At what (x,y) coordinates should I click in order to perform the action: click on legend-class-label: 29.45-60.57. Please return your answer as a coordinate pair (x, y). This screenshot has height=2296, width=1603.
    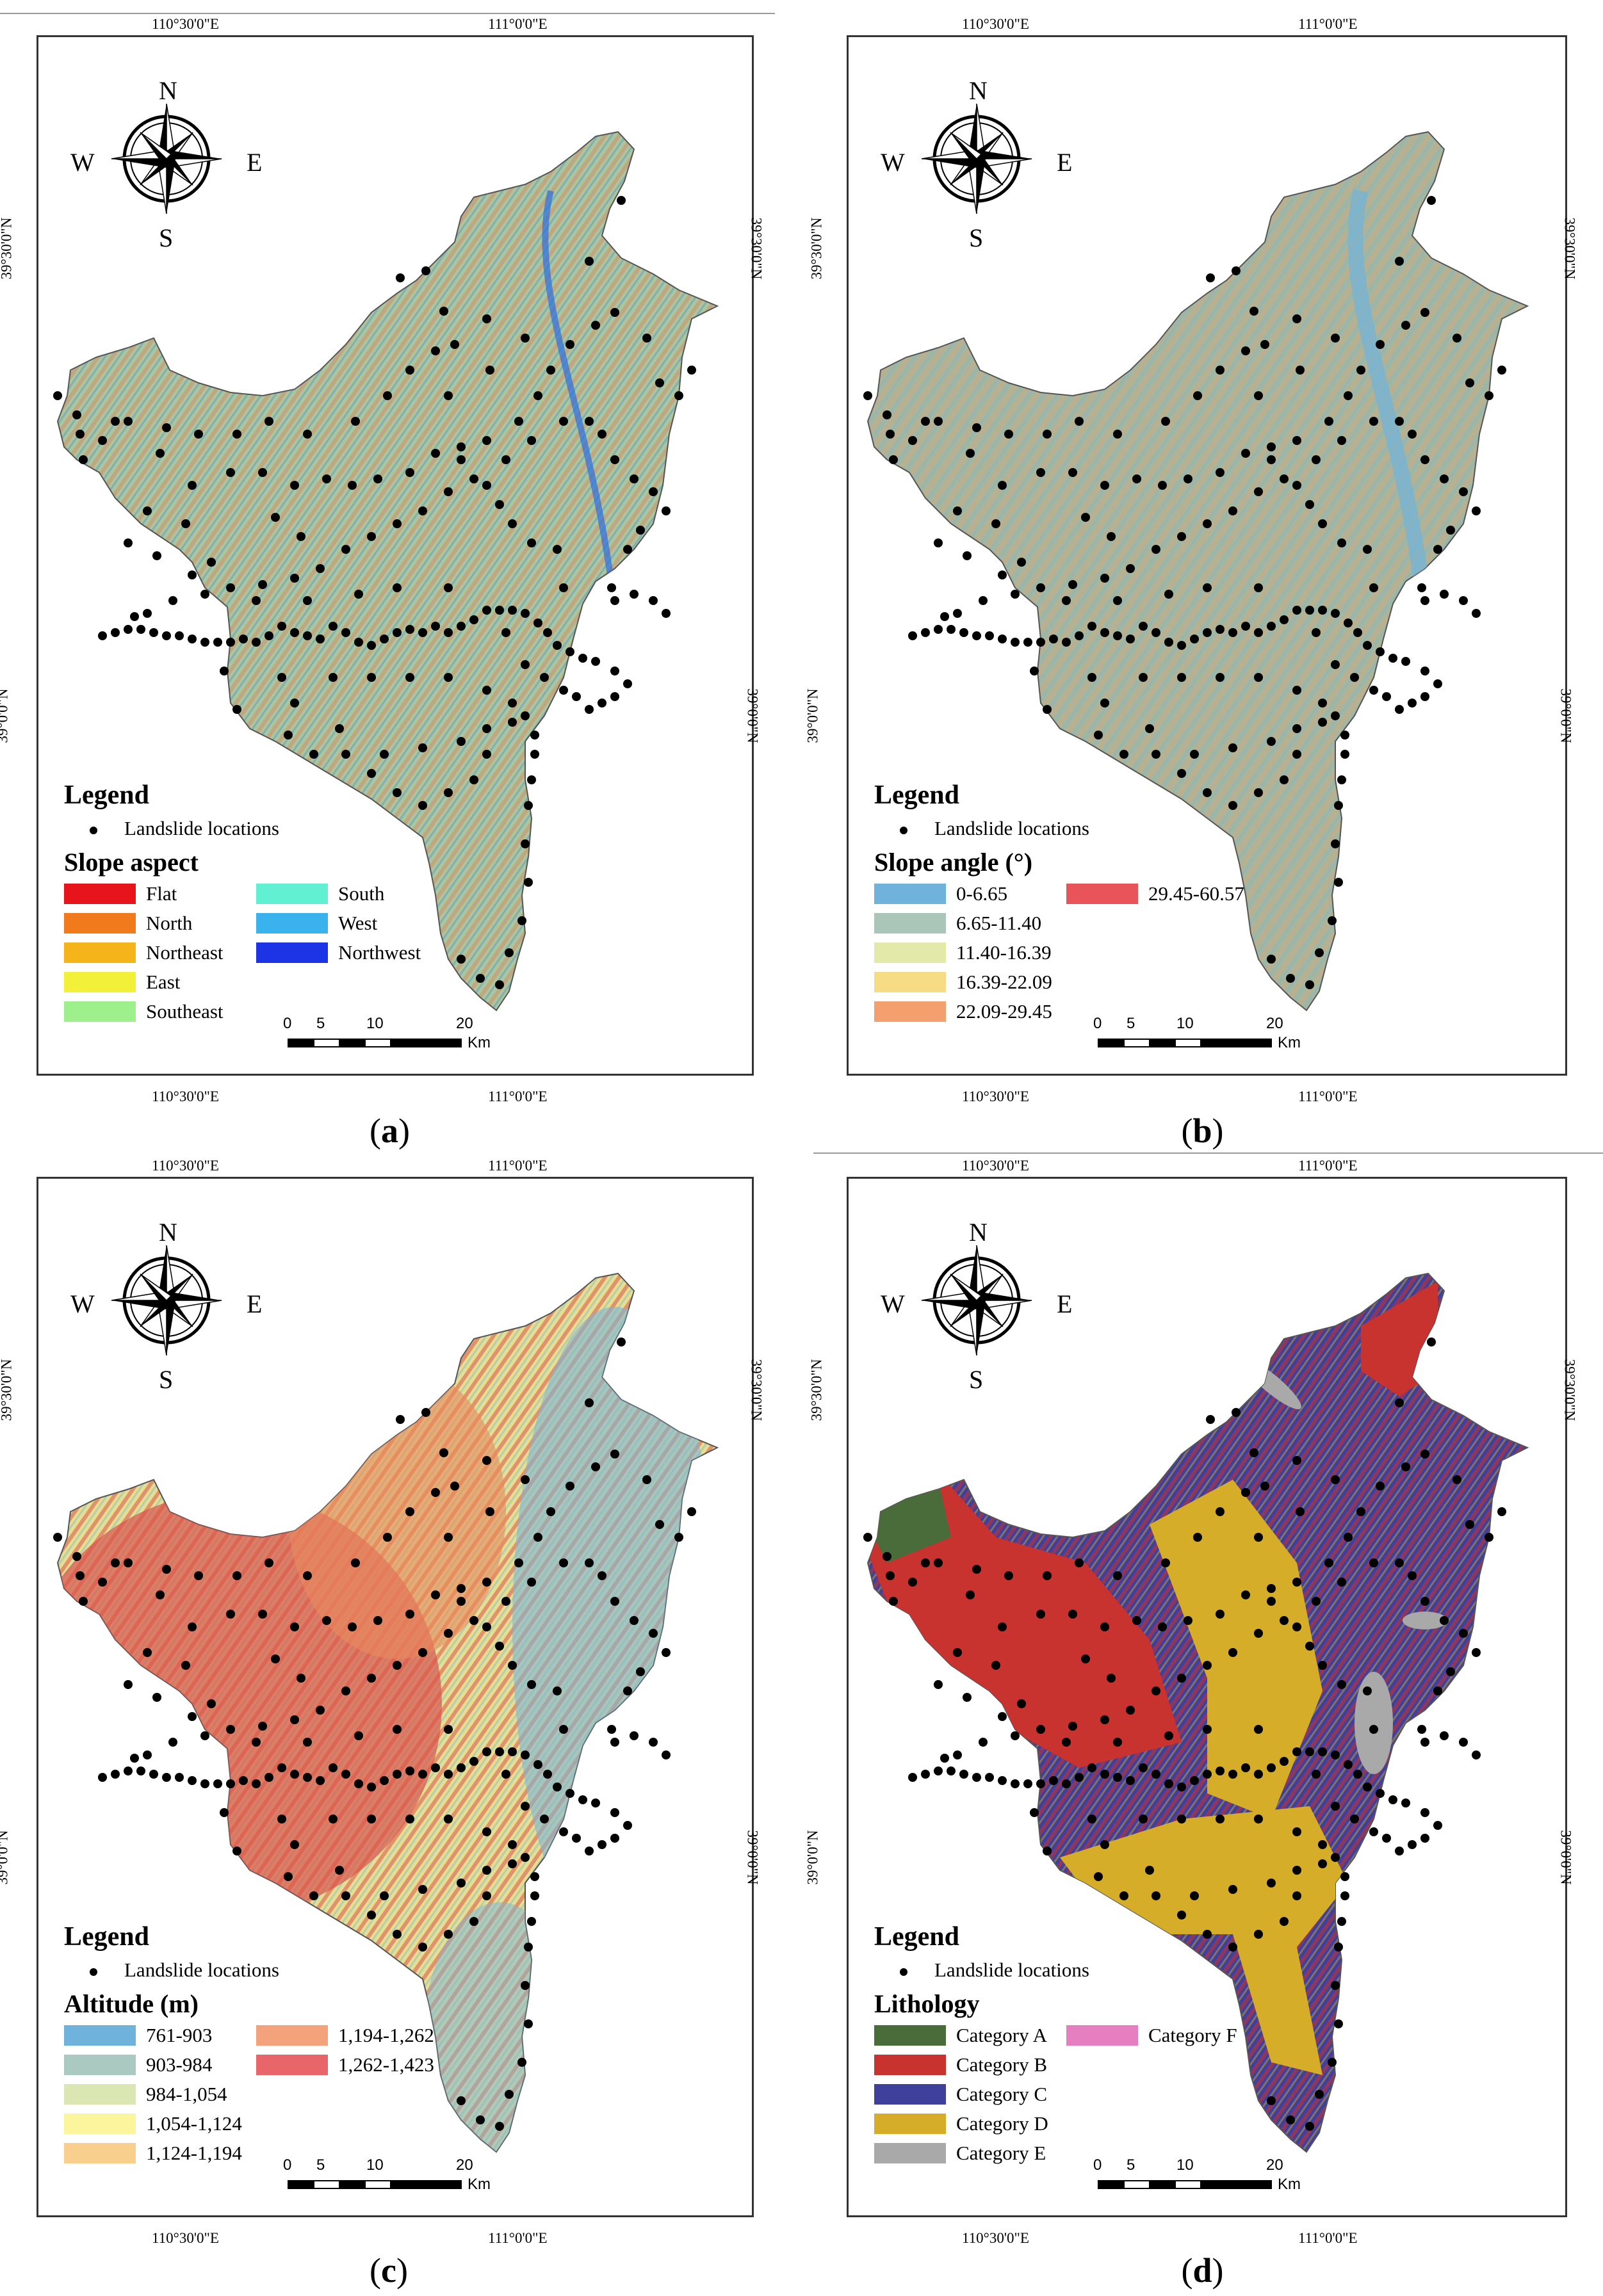
    Looking at the image, I should click on (1196, 893).